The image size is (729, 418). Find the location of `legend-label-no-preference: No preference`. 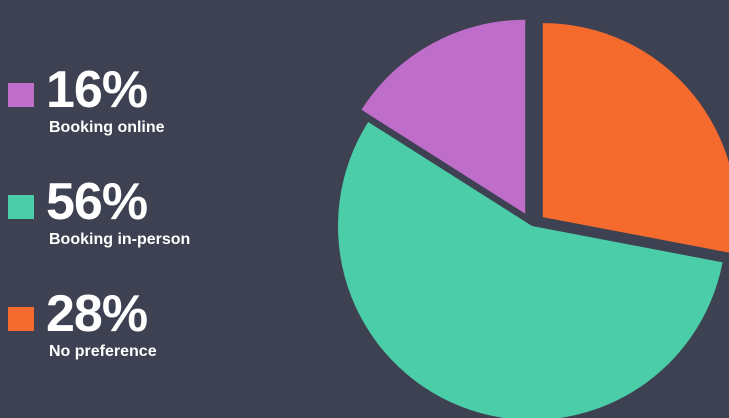

legend-label-no-preference: No preference is located at coordinates (103, 351).